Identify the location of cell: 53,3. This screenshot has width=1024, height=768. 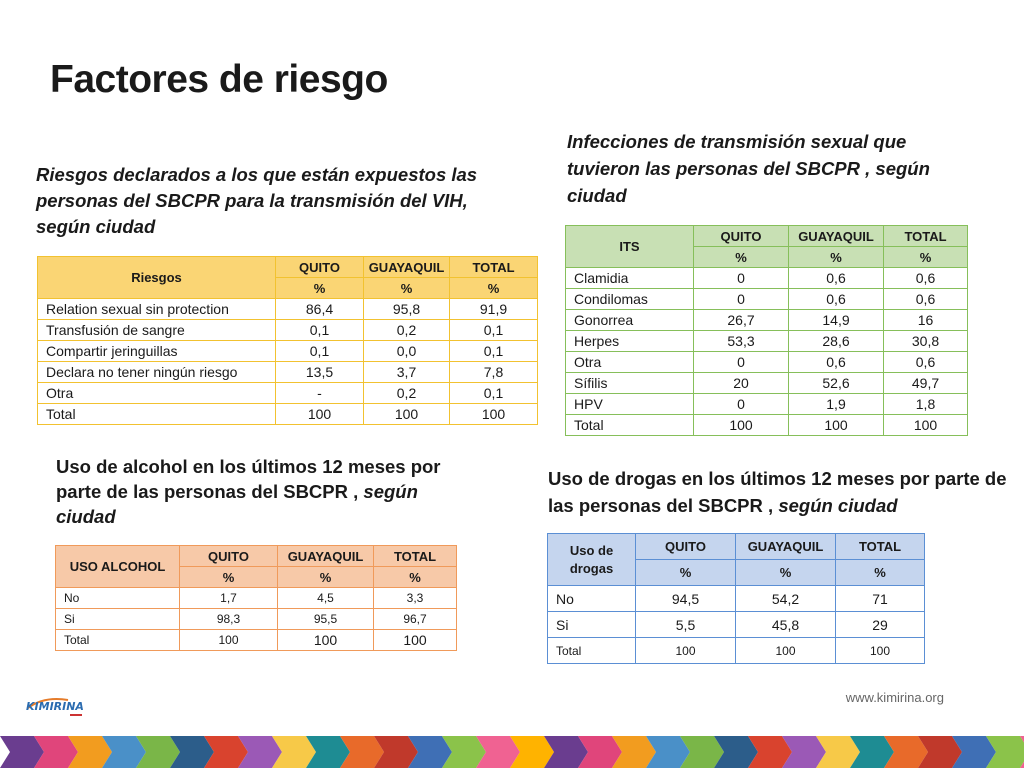
(741, 341).